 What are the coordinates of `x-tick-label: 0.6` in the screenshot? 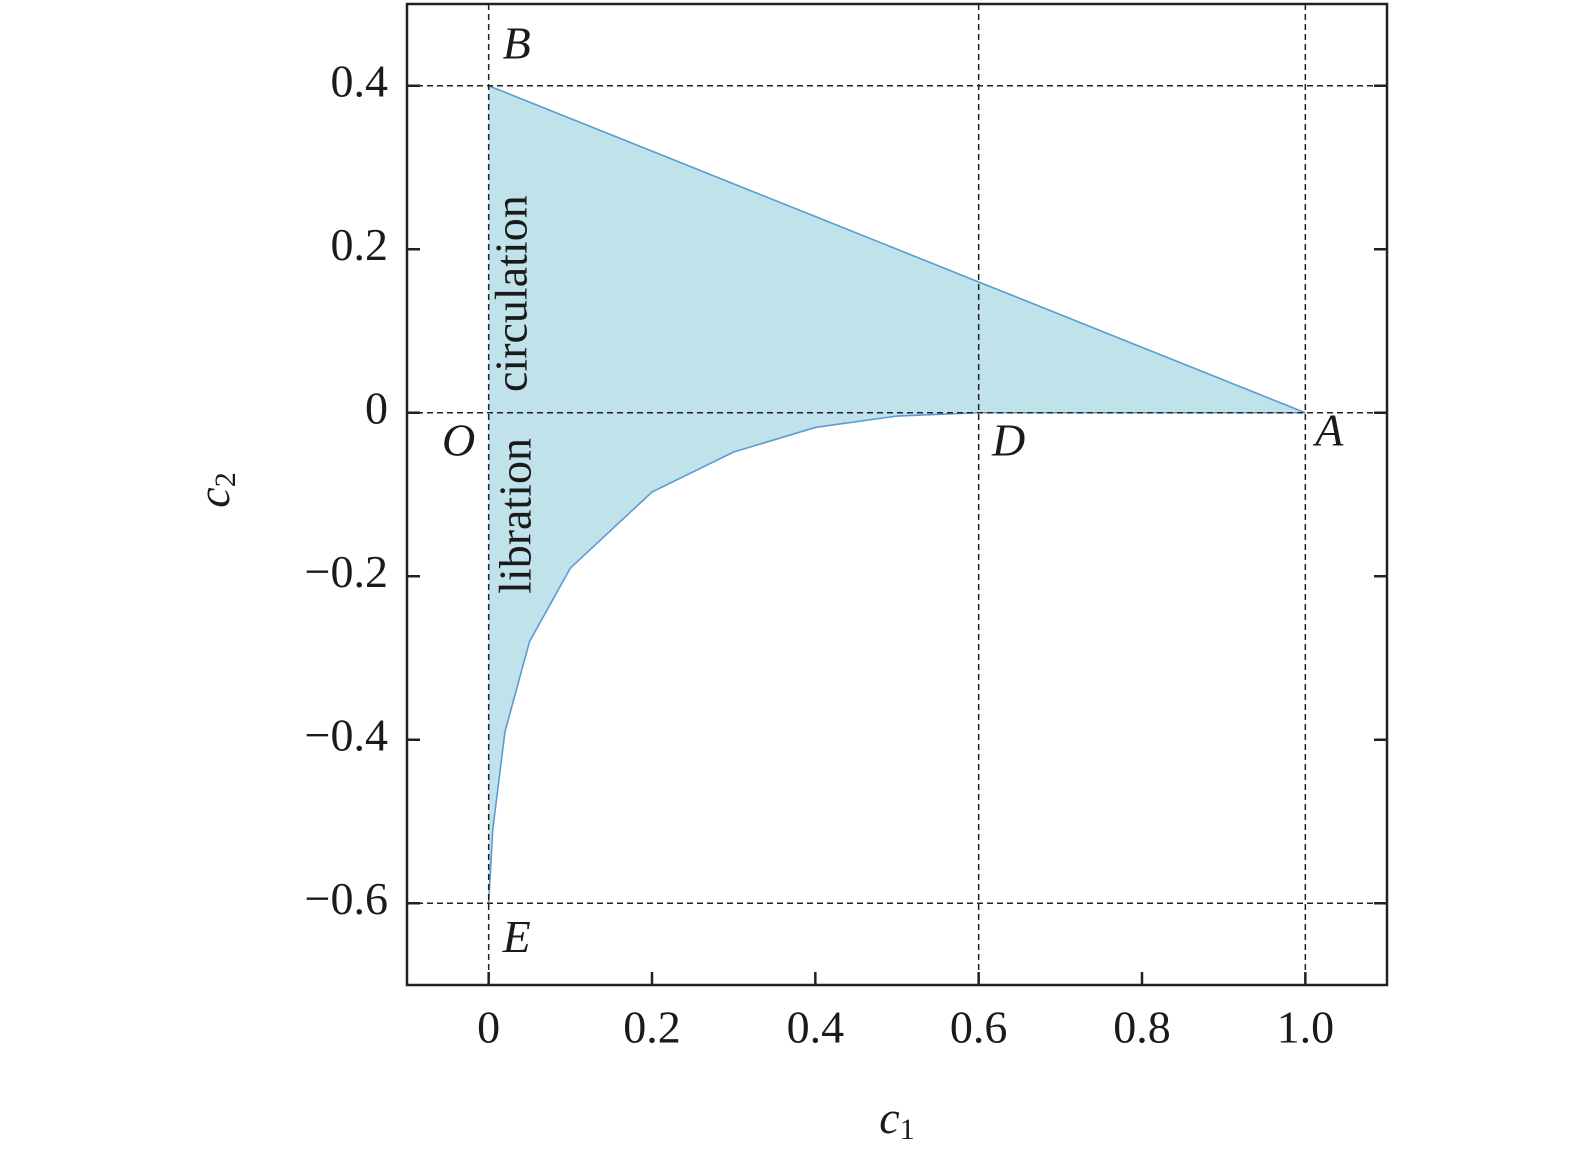 It's located at (979, 1027).